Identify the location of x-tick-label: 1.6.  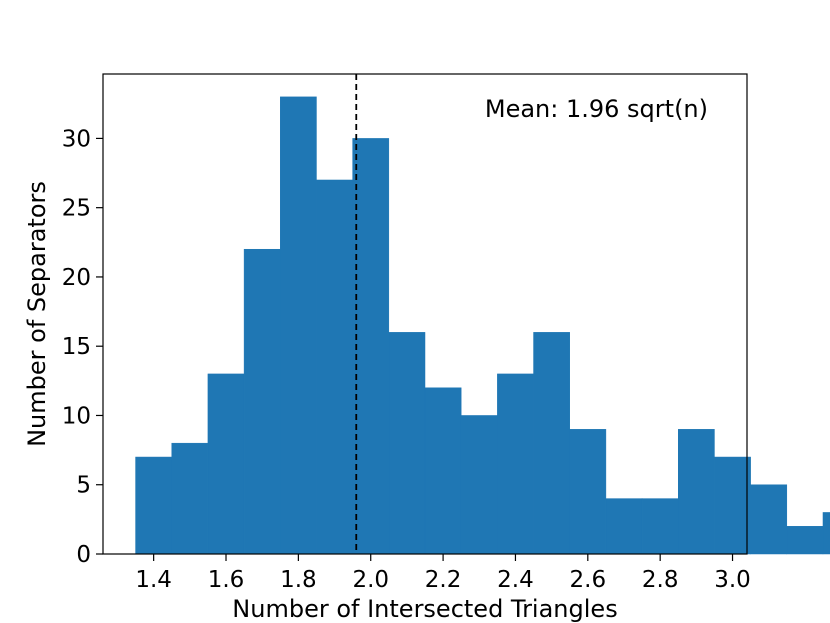
(226, 580).